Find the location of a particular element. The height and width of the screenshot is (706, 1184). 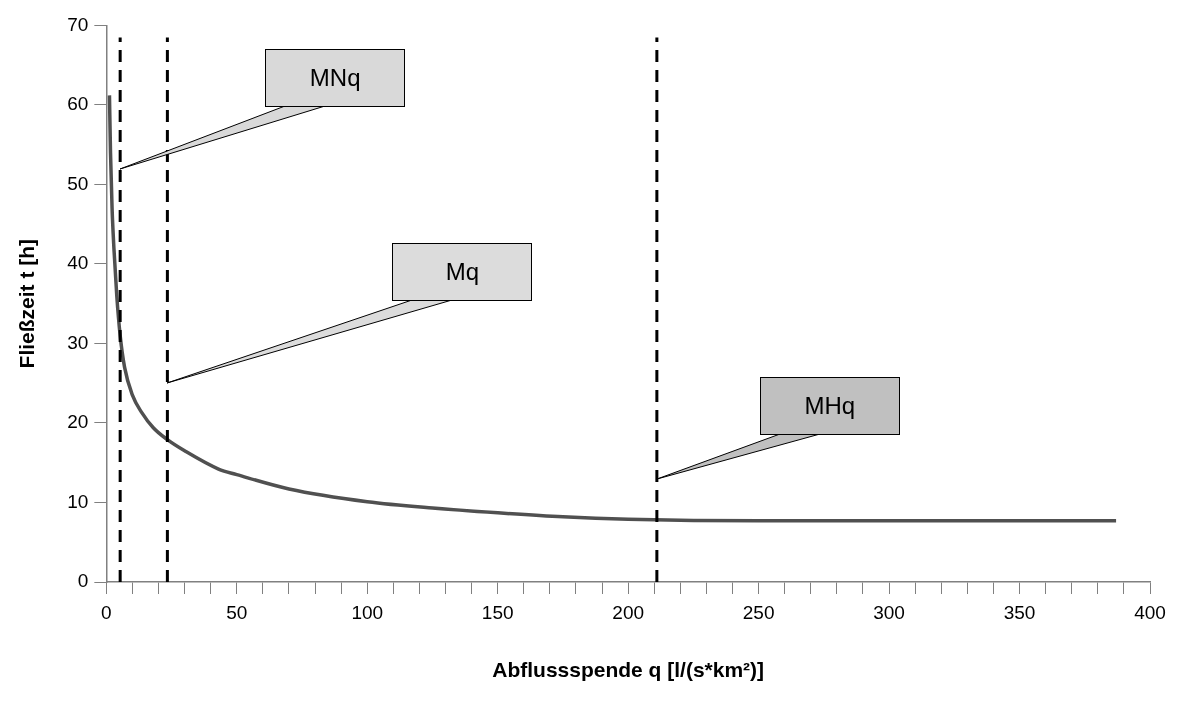

y-tick-label: 50 is located at coordinates (78, 183).